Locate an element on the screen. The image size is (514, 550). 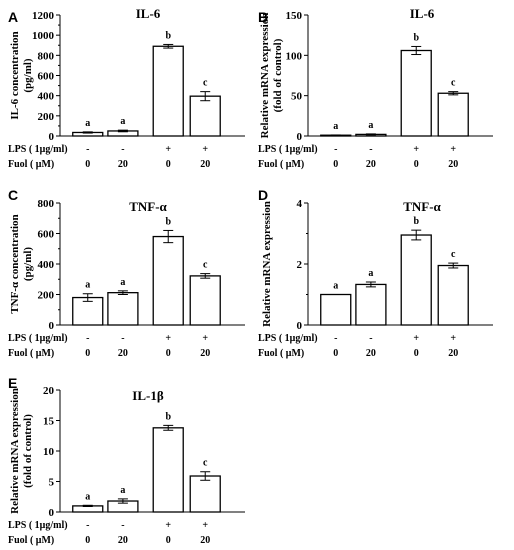
y-axis-label: (fold of control) is located at coordinates (278, 75).